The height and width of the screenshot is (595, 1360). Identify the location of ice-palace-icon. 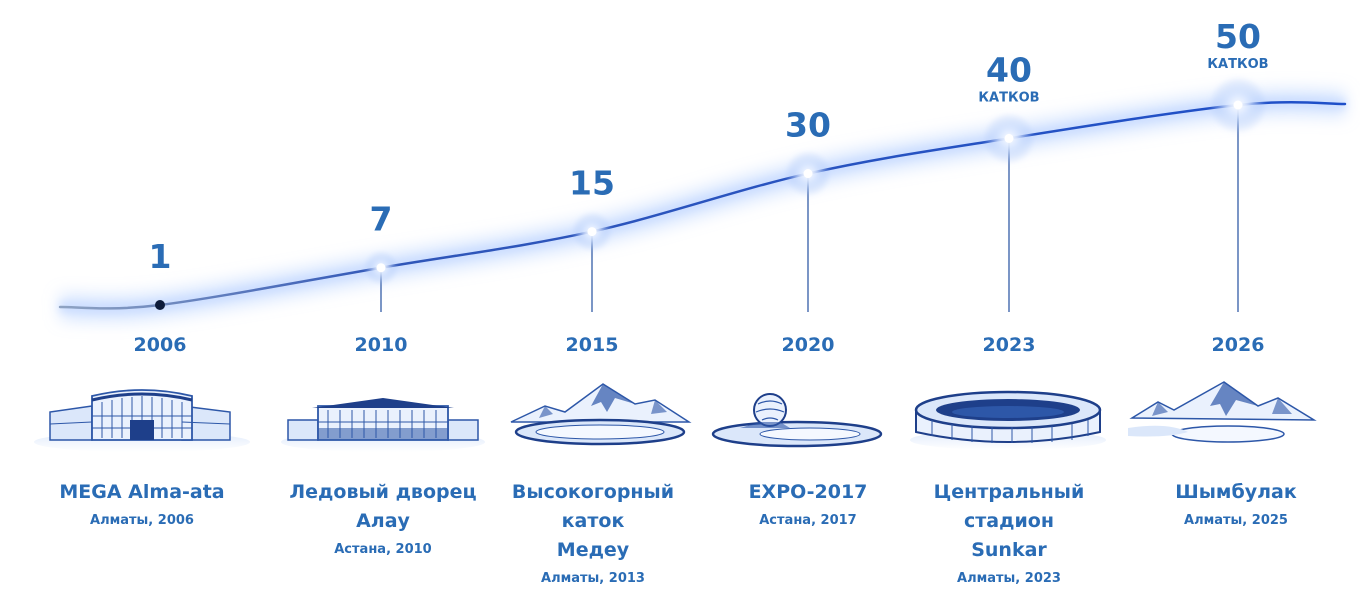
(383, 425).